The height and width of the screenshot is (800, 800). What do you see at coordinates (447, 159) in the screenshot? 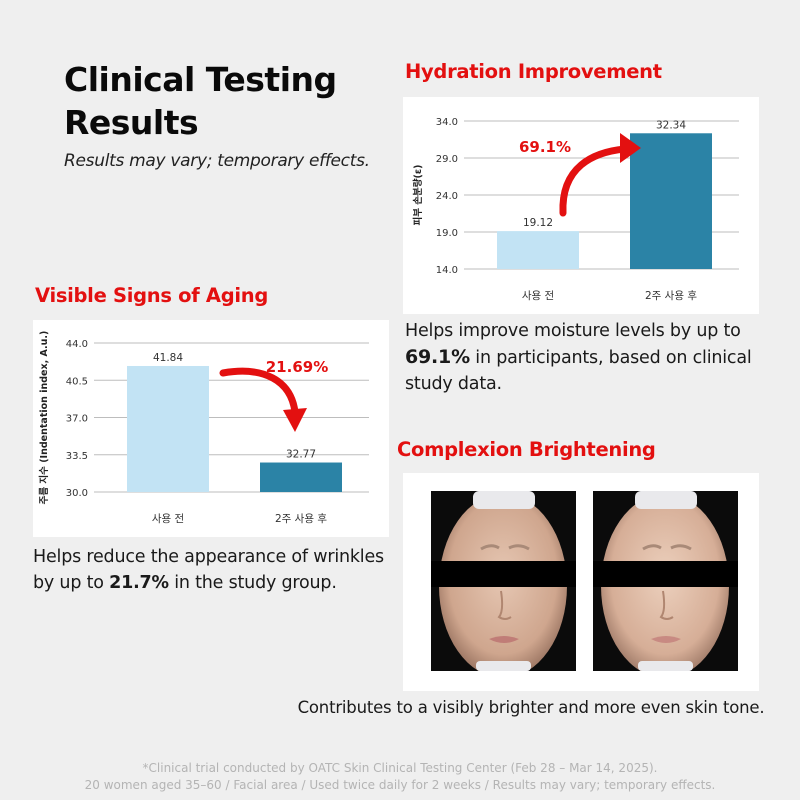
I see `y-tick-label: 29.0` at bounding box center [447, 159].